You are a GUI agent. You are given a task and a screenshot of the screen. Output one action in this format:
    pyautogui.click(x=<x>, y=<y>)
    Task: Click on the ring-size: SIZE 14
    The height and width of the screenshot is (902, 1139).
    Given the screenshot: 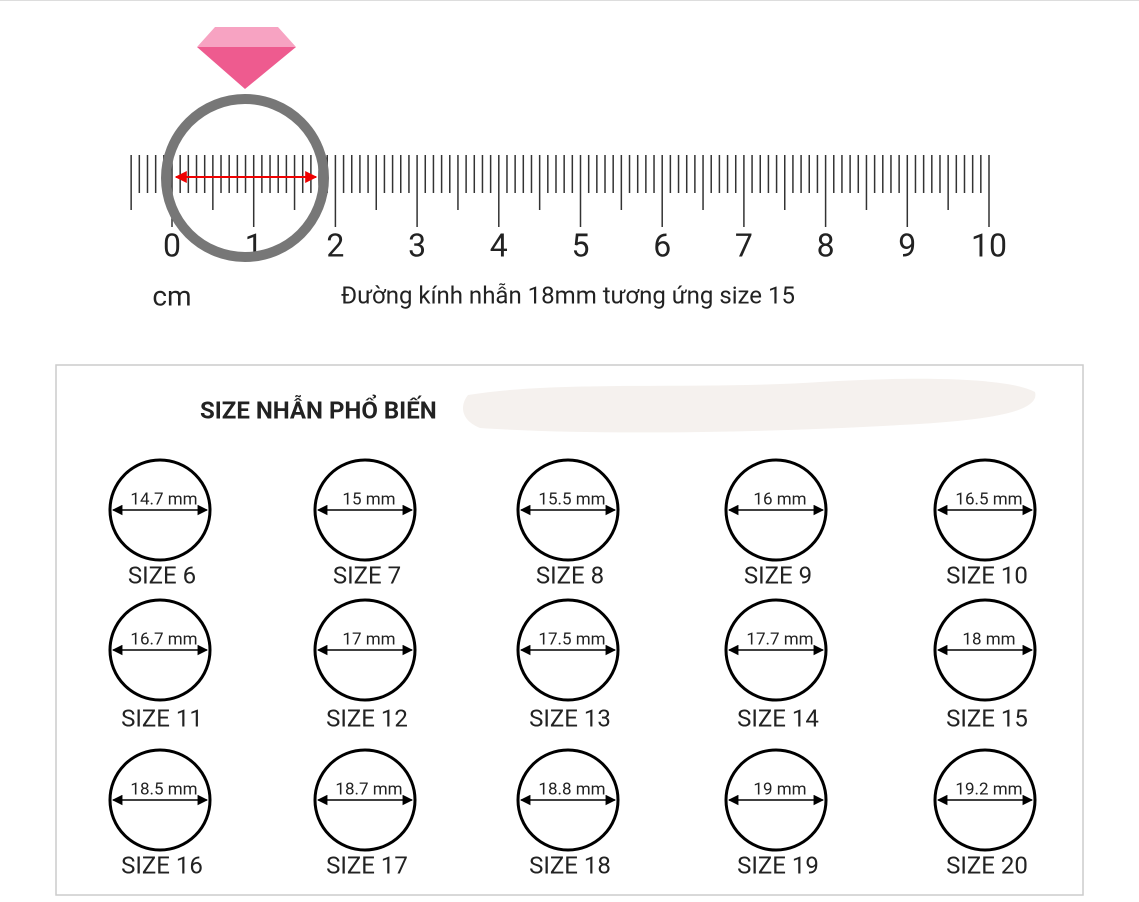 What is the action you would take?
    pyautogui.click(x=778, y=718)
    